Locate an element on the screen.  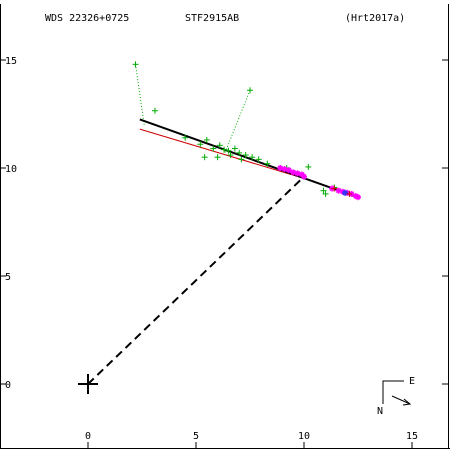
x-tick-label: 0 is located at coordinates (88, 436).